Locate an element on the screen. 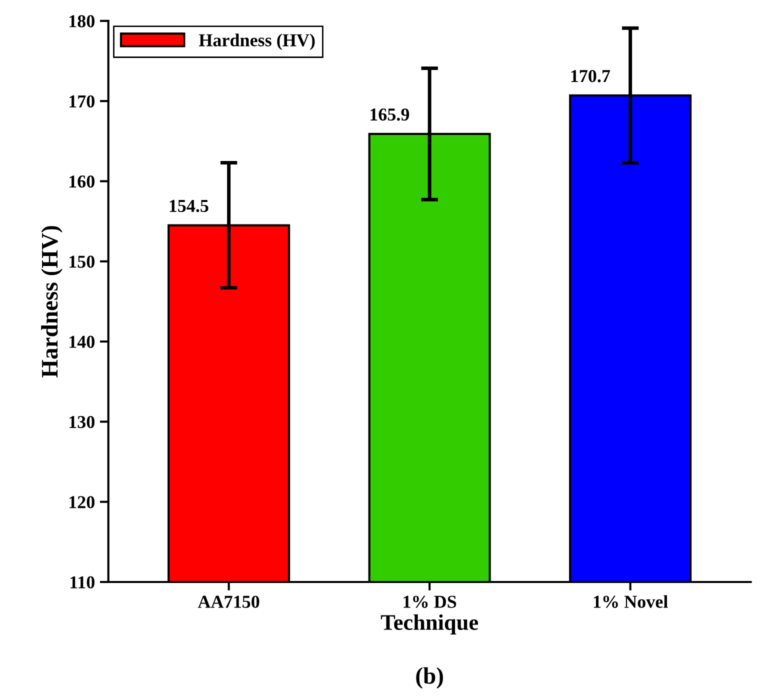 The width and height of the screenshot is (774, 697). y-tick-label: 140 is located at coordinates (82, 342).